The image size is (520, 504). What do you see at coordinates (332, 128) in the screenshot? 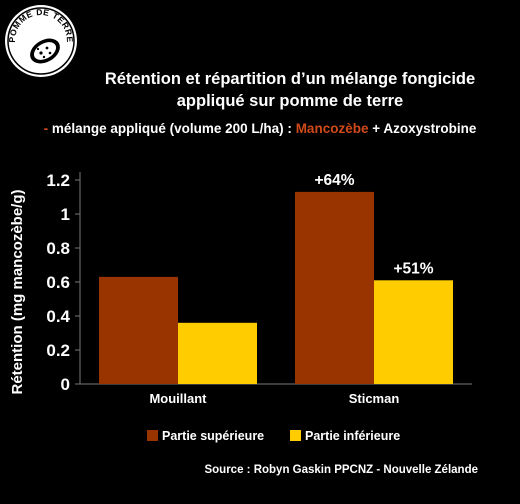
I see `subtitle-highlight: Mancozèbe` at bounding box center [332, 128].